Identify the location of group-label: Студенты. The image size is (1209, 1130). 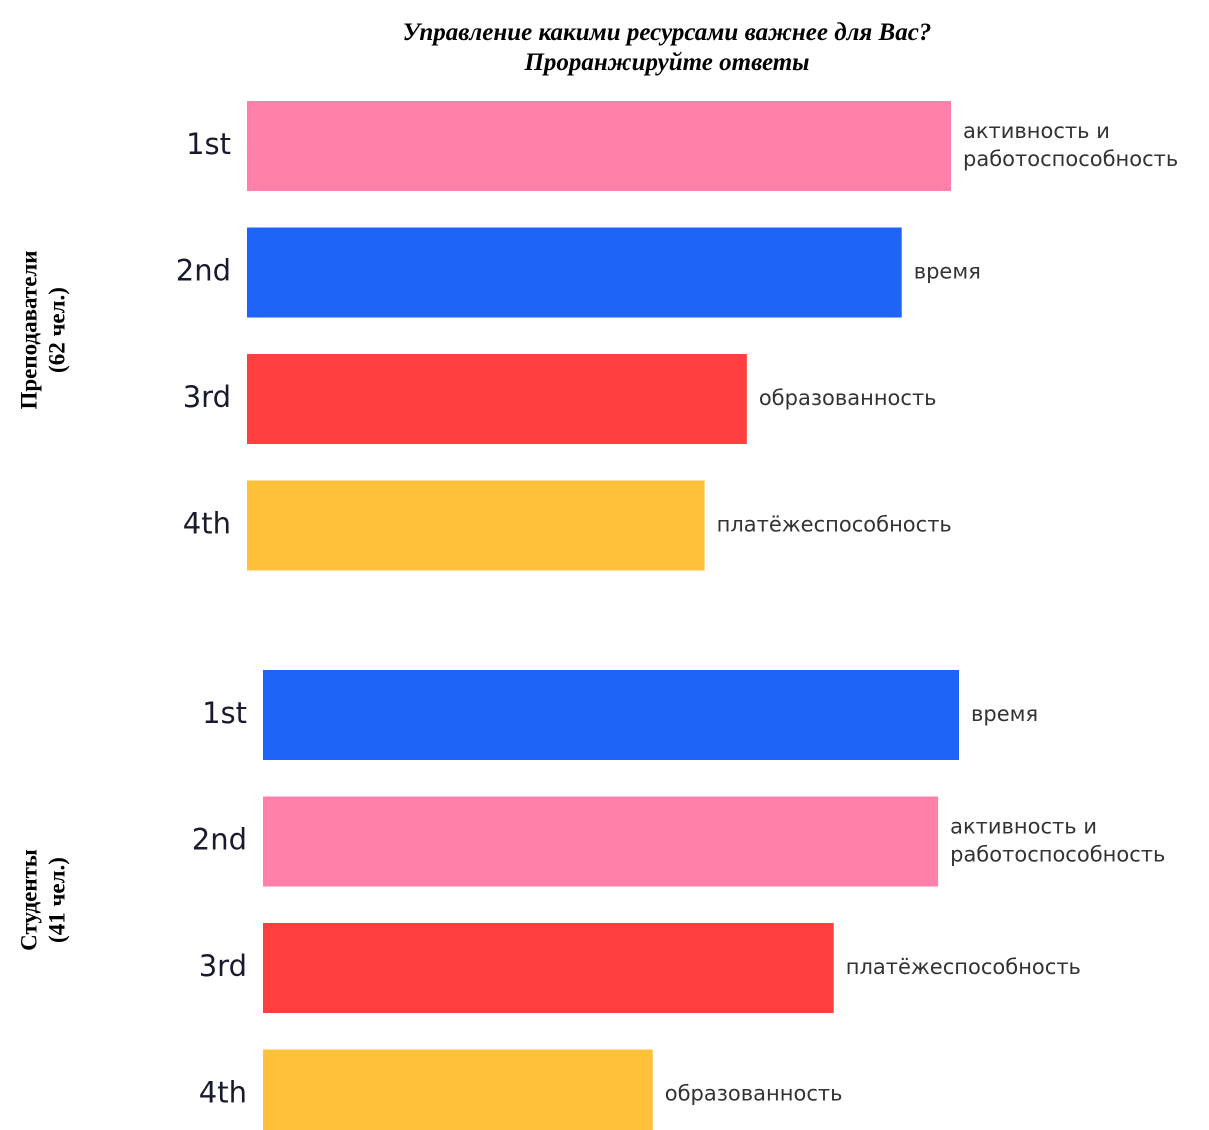
(28, 900).